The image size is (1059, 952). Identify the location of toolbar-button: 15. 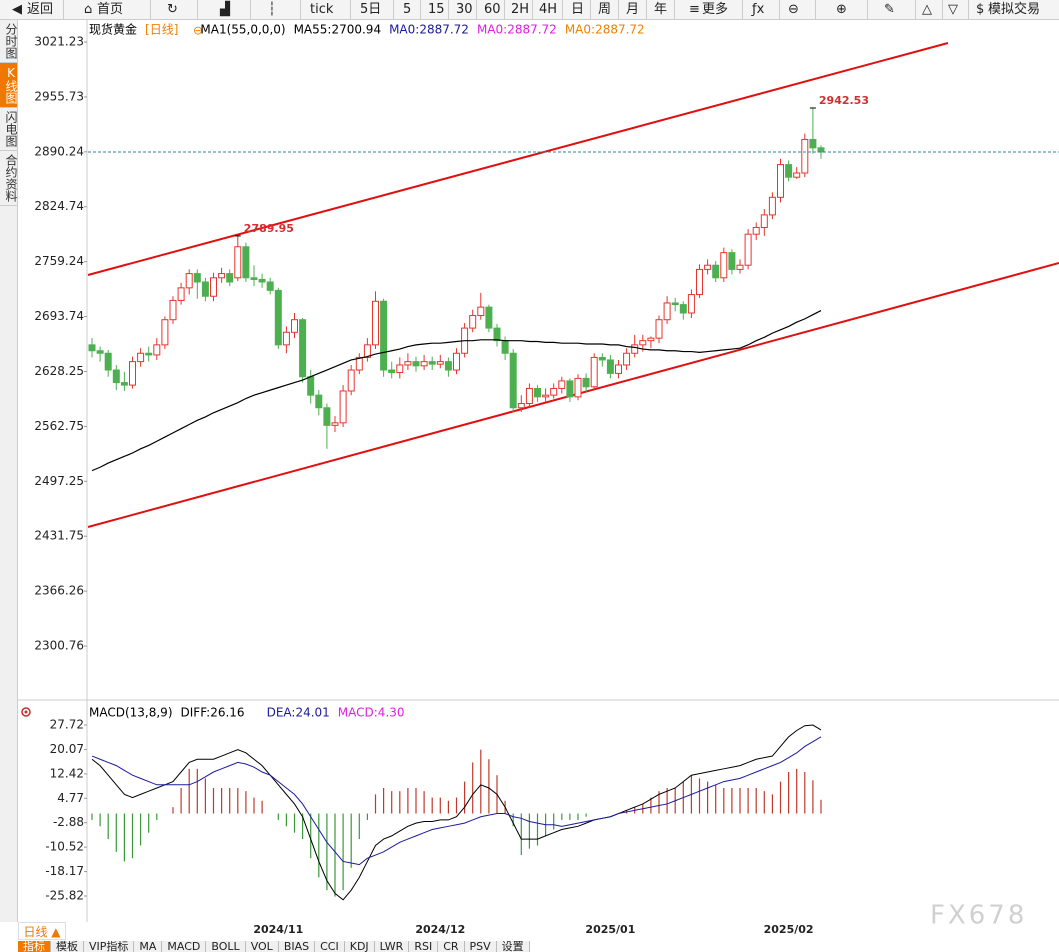
(436, 9).